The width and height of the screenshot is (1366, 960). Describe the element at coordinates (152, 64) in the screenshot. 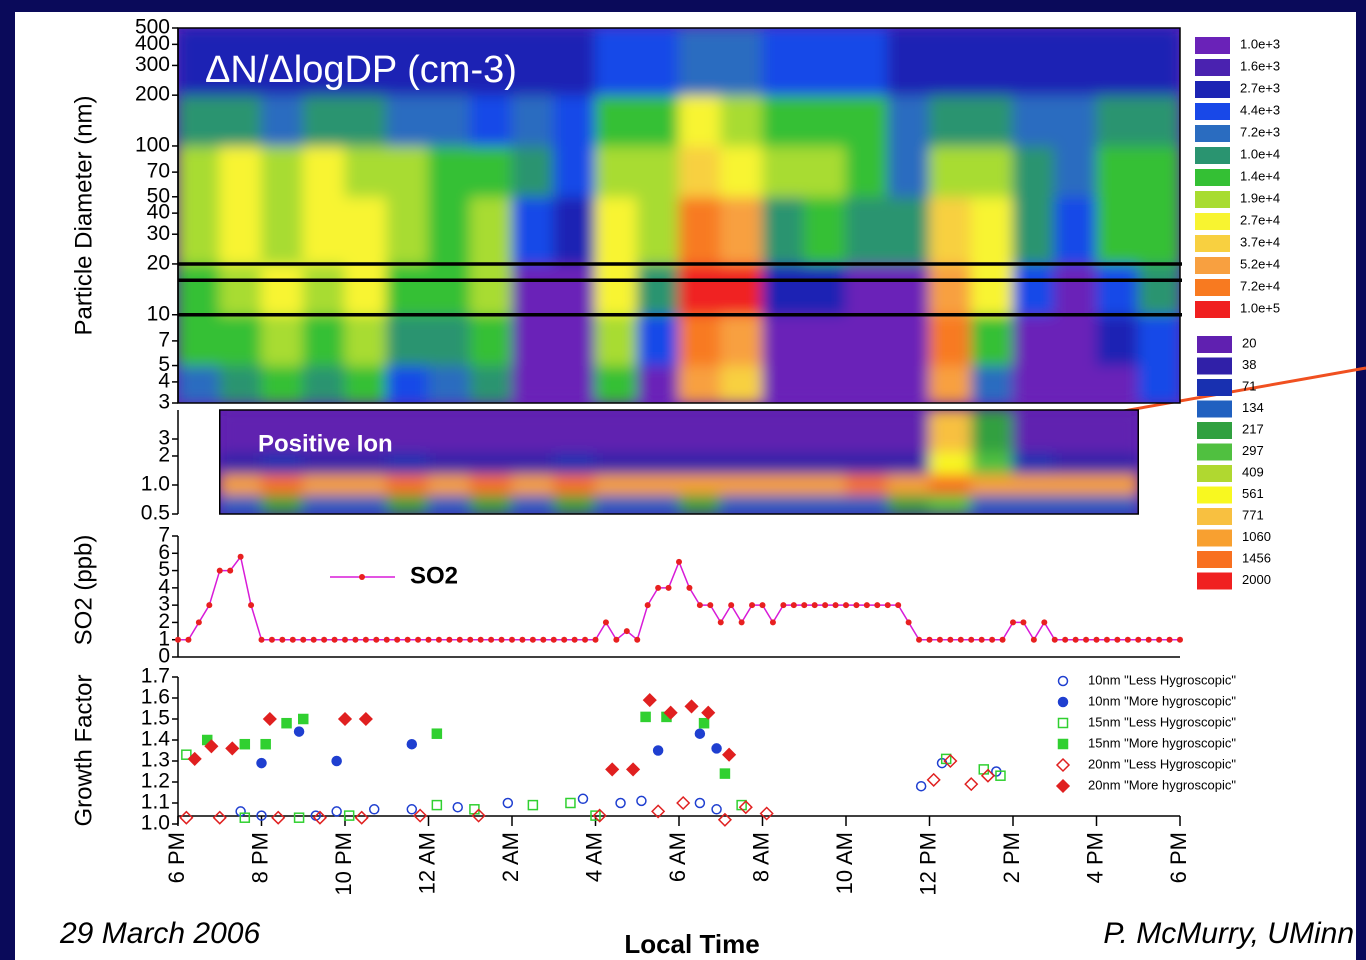

I see `y-tick-label: 300` at that location.